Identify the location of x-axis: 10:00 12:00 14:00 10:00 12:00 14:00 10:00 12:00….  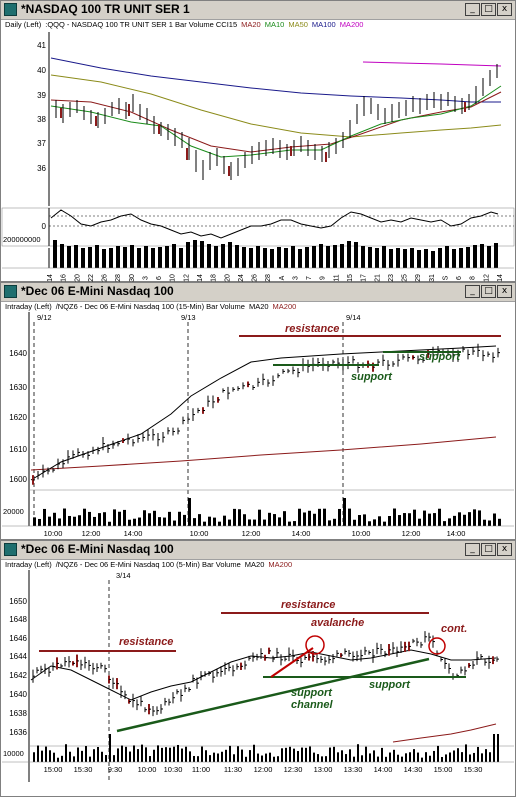
(255, 533).